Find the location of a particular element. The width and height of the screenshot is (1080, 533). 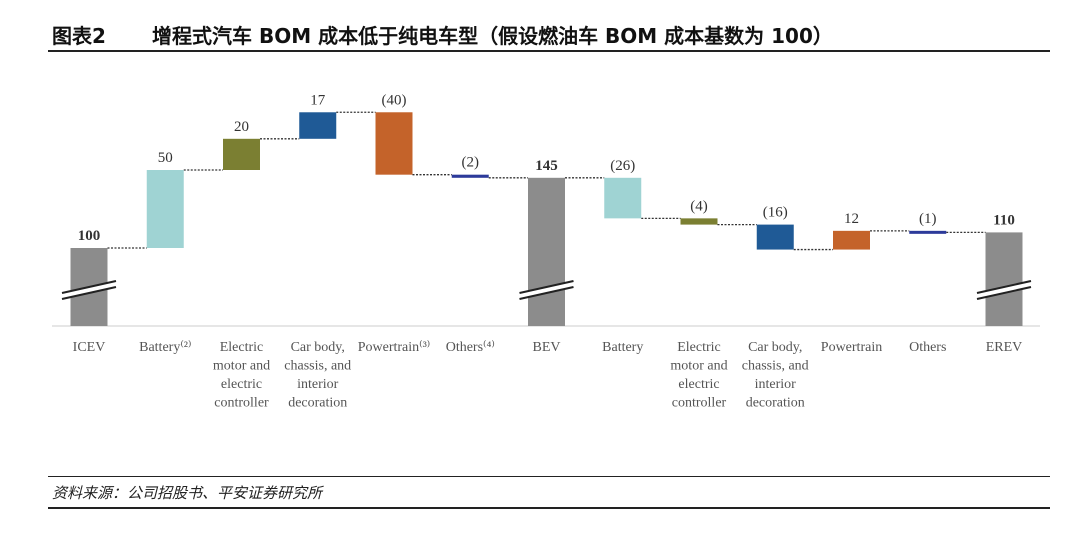

category-label: BEV is located at coordinates (547, 347).